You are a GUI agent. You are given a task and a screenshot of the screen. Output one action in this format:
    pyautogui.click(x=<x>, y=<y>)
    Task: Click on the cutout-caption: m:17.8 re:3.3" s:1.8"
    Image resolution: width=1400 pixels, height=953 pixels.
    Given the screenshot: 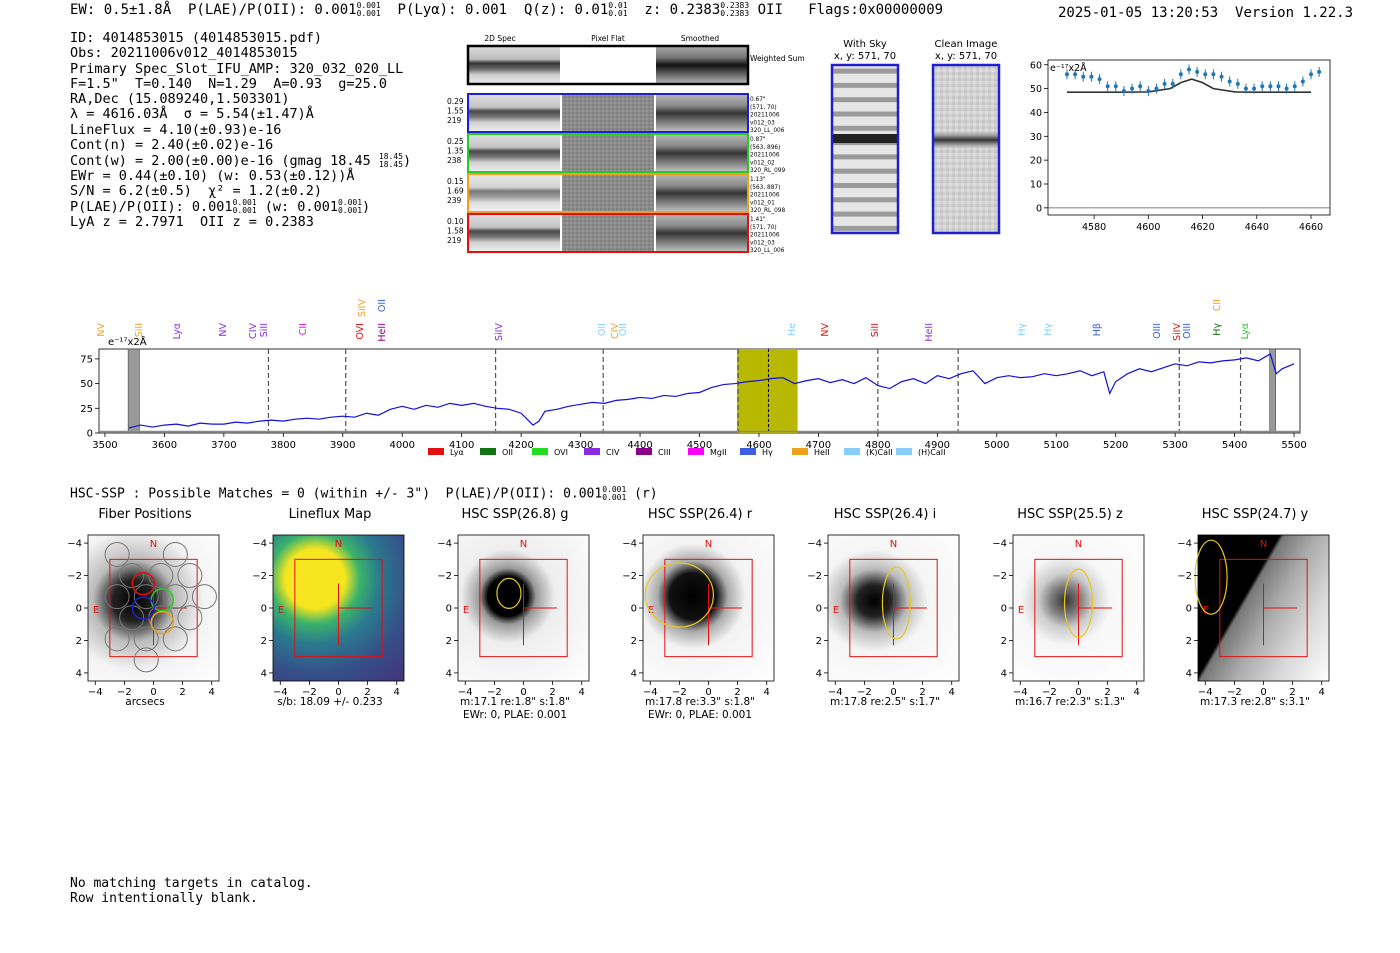 What is the action you would take?
    pyautogui.click(x=700, y=702)
    